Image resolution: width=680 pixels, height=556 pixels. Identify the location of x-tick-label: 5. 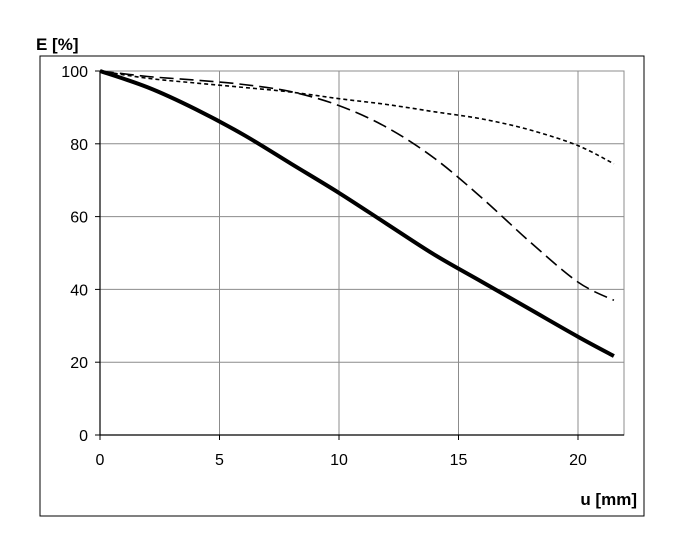
(219, 460).